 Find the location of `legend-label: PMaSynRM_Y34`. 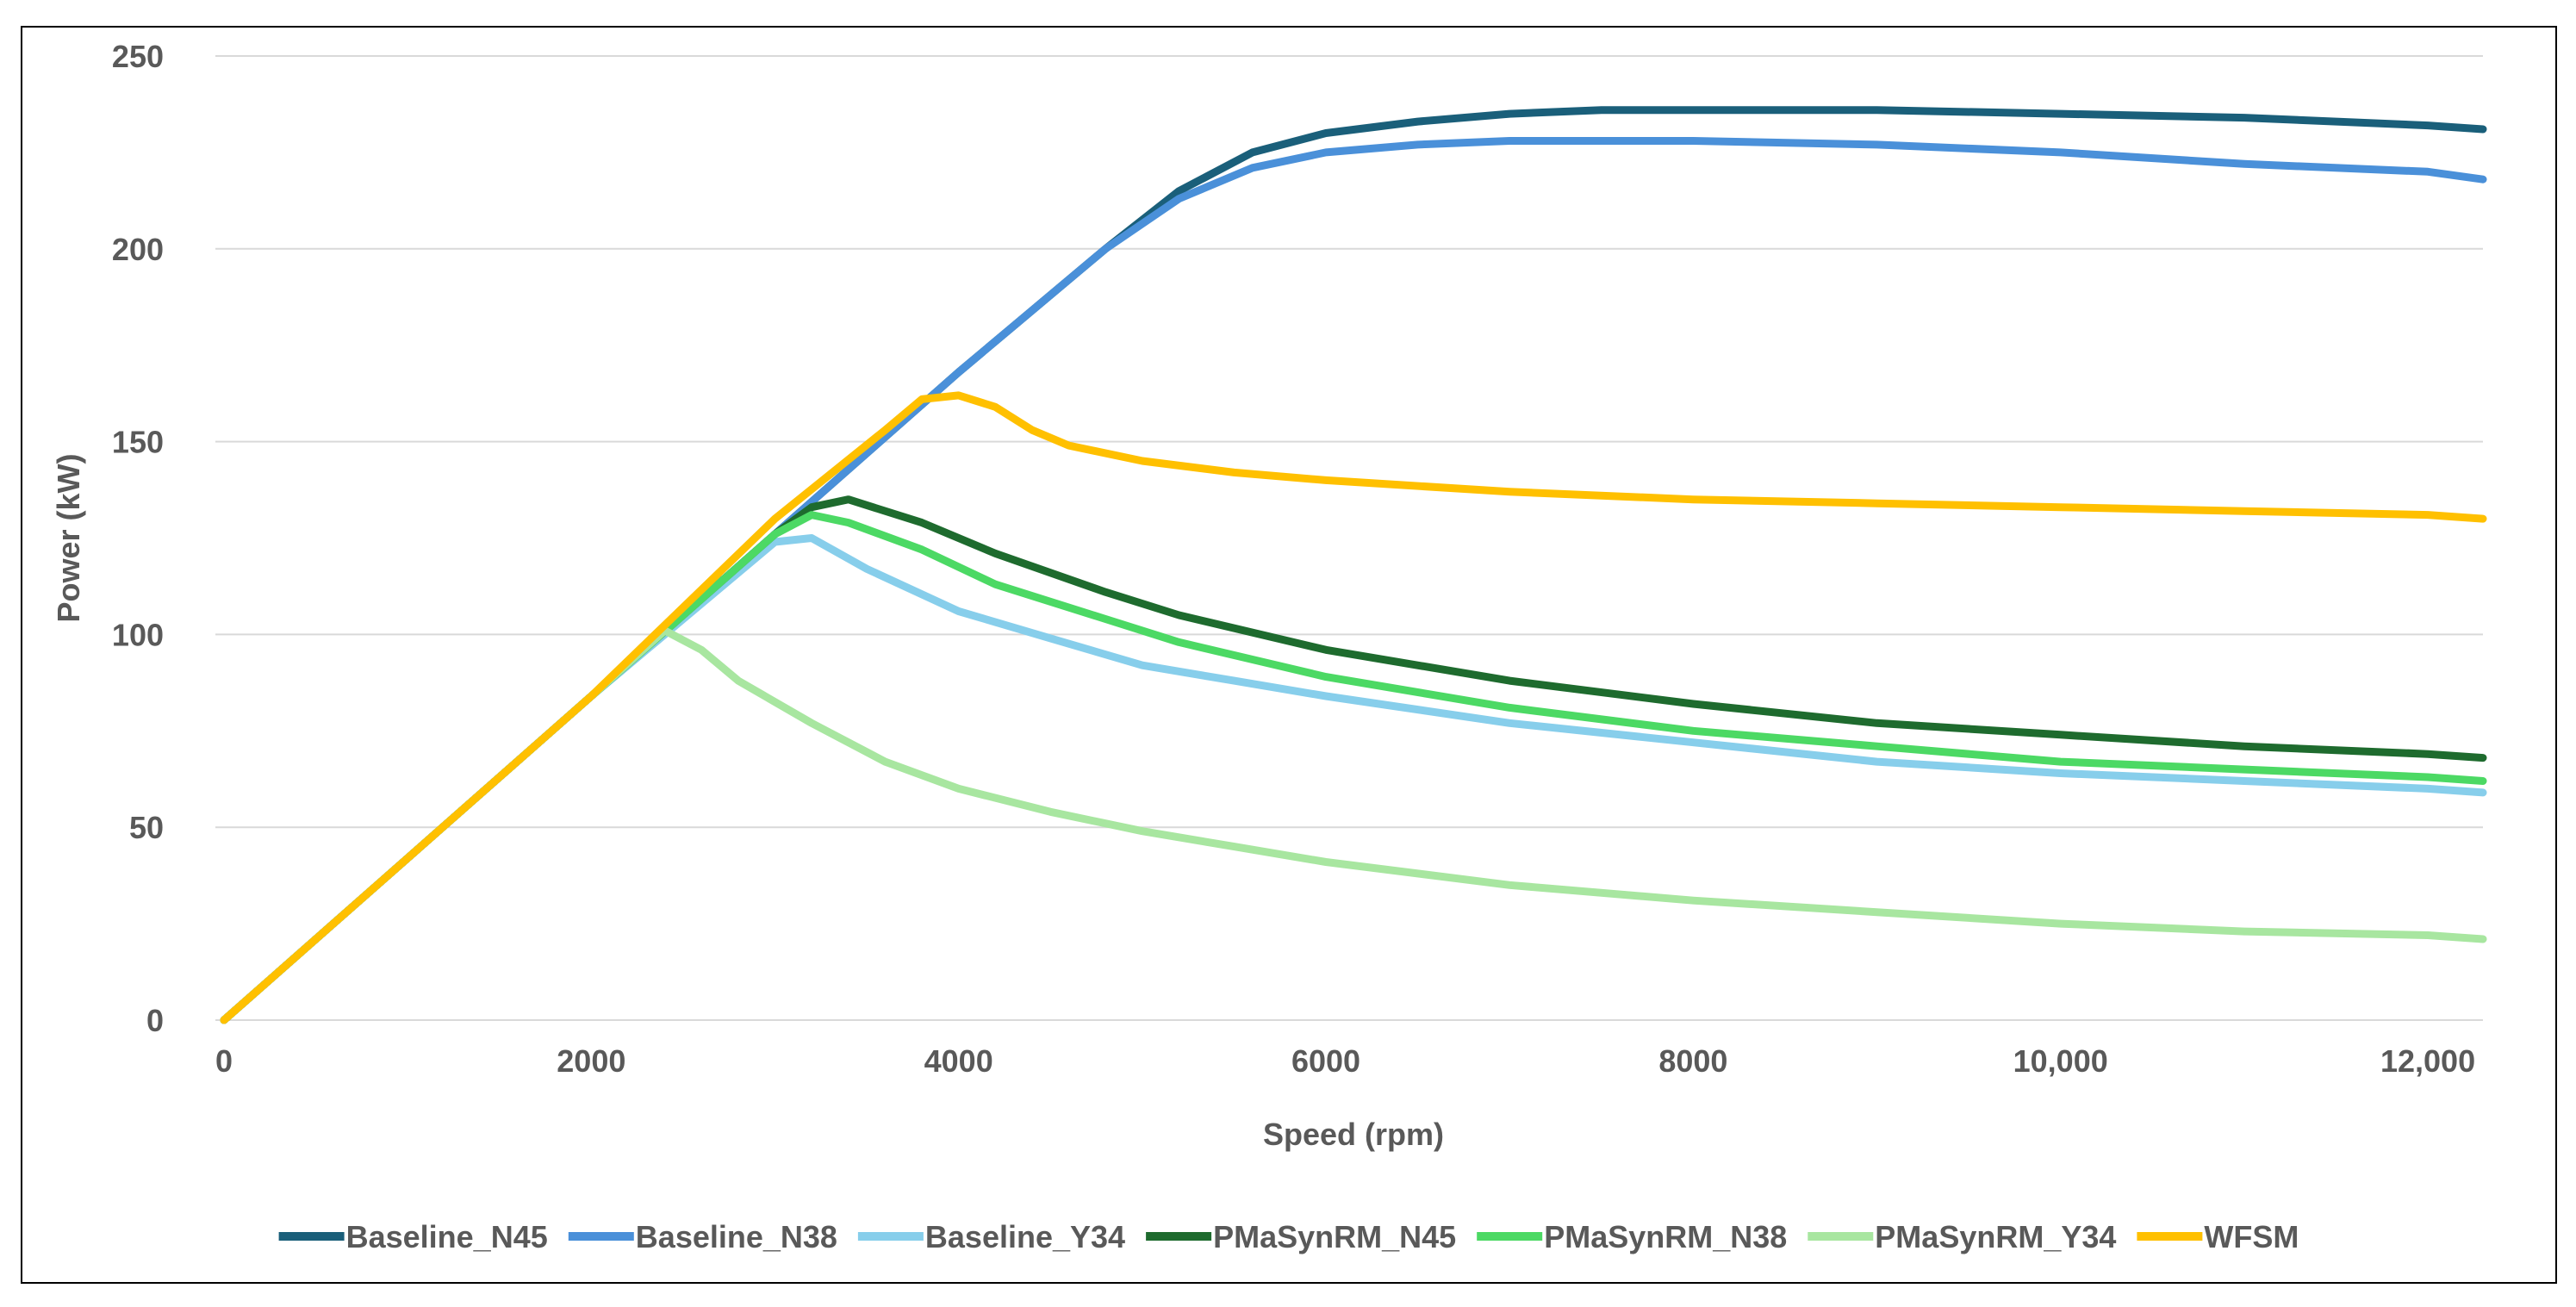

legend-label: PMaSynRM_Y34 is located at coordinates (1996, 1236).